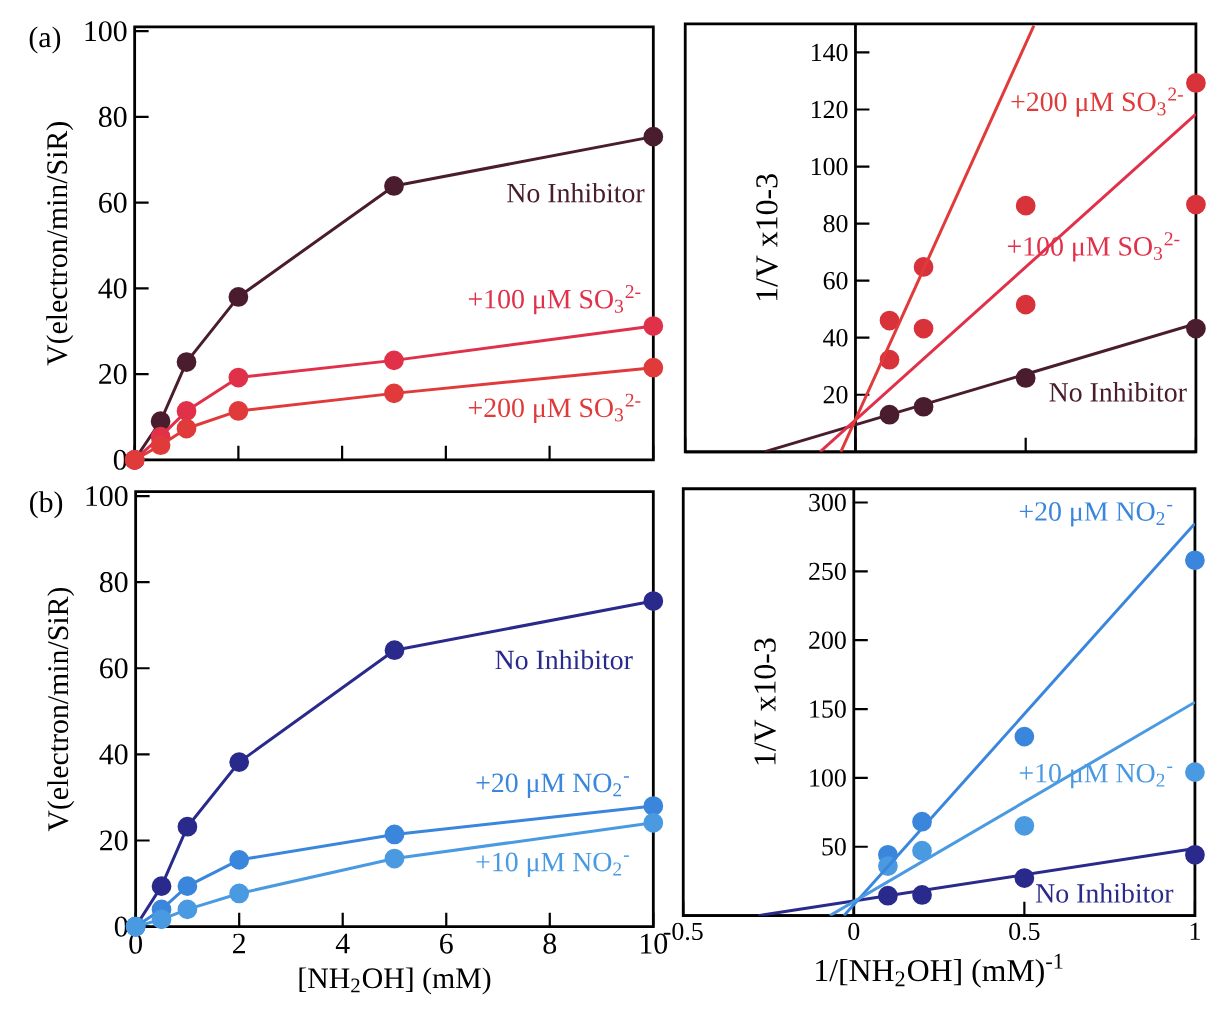 The image size is (1208, 1020). Describe the element at coordinates (1024, 931) in the screenshot. I see `x-tick-label: 0.5` at that location.